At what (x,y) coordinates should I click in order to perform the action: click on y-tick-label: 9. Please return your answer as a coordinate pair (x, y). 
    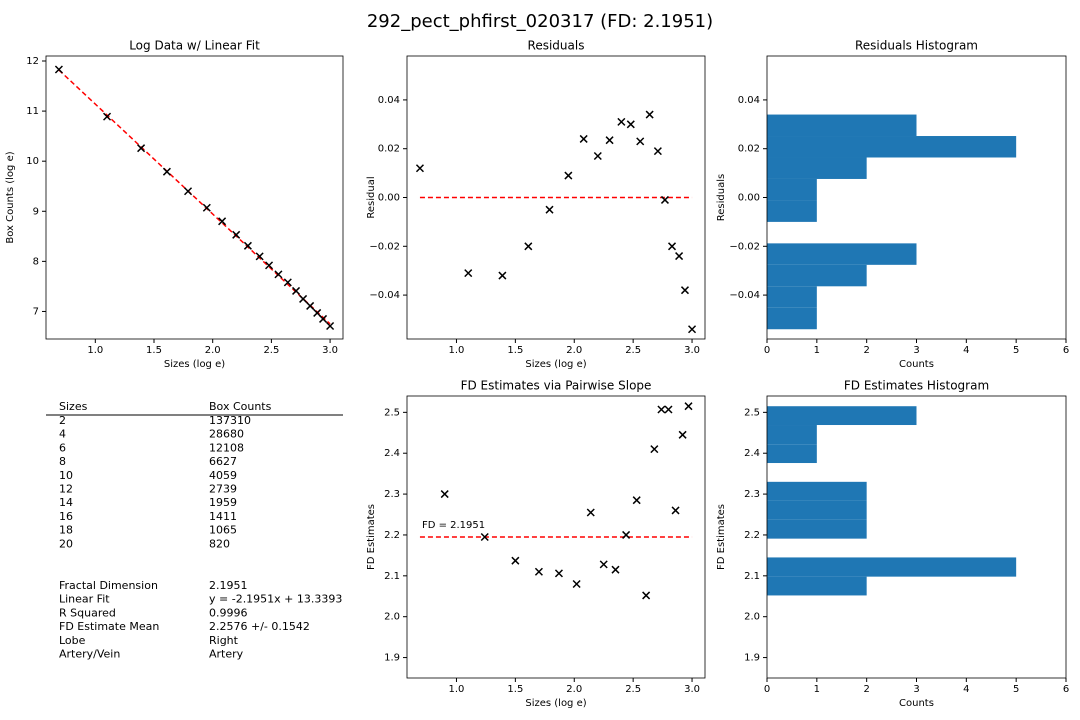
    Looking at the image, I should click on (36, 211).